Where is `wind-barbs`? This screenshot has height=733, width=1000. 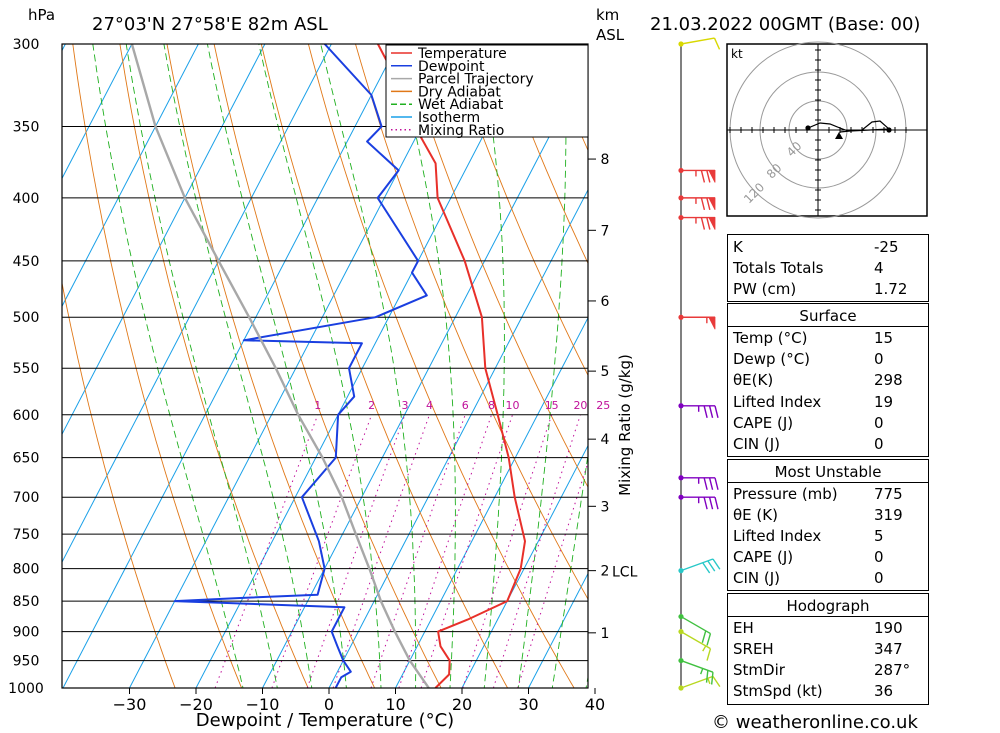
wind-barbs is located at coordinates (699, 364).